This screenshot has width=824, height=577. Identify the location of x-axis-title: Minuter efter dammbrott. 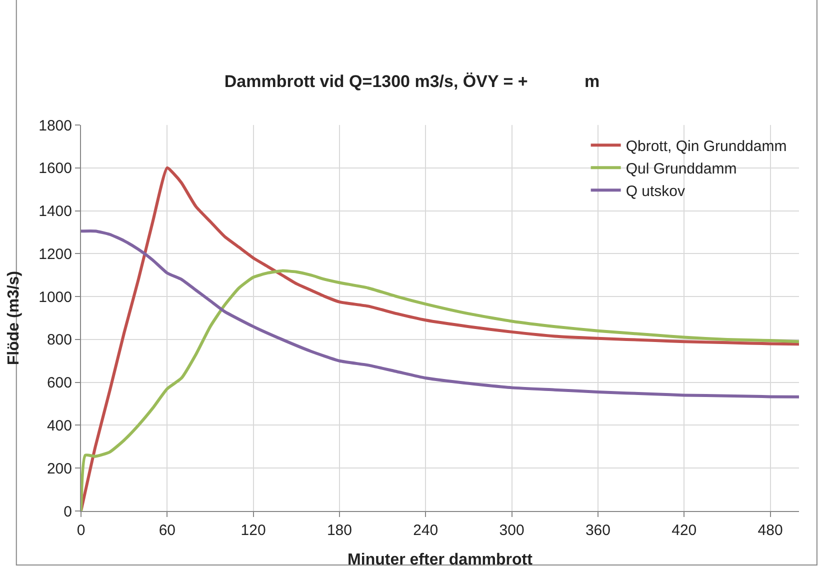
(441, 560).